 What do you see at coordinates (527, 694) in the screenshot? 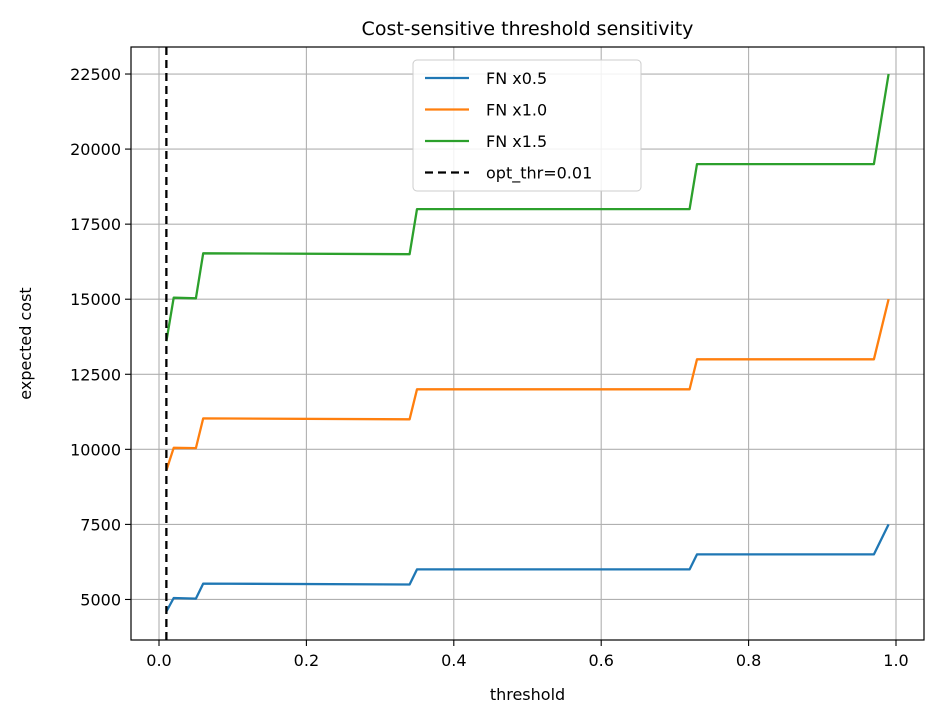
I see `x-axis-title: threshold` at bounding box center [527, 694].